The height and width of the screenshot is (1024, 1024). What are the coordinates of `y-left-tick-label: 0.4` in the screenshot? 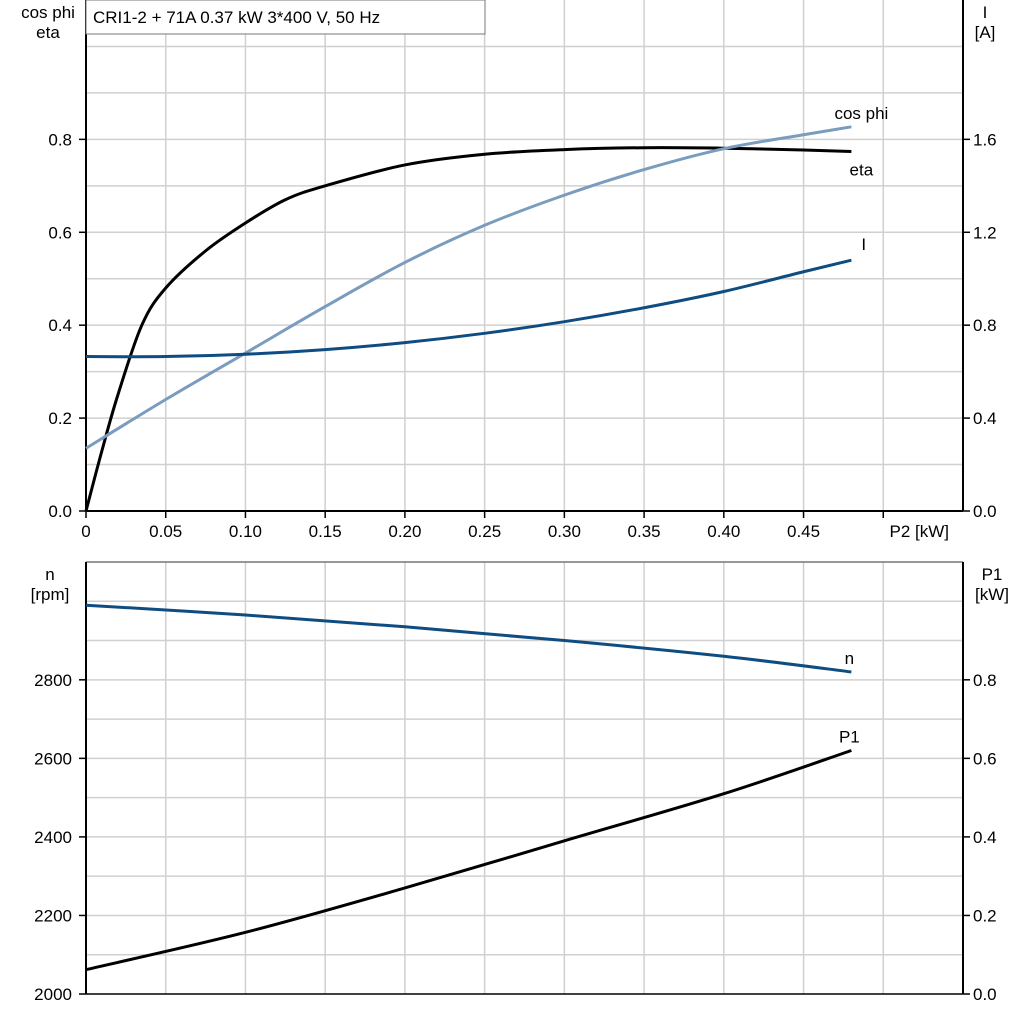 It's located at (60, 325).